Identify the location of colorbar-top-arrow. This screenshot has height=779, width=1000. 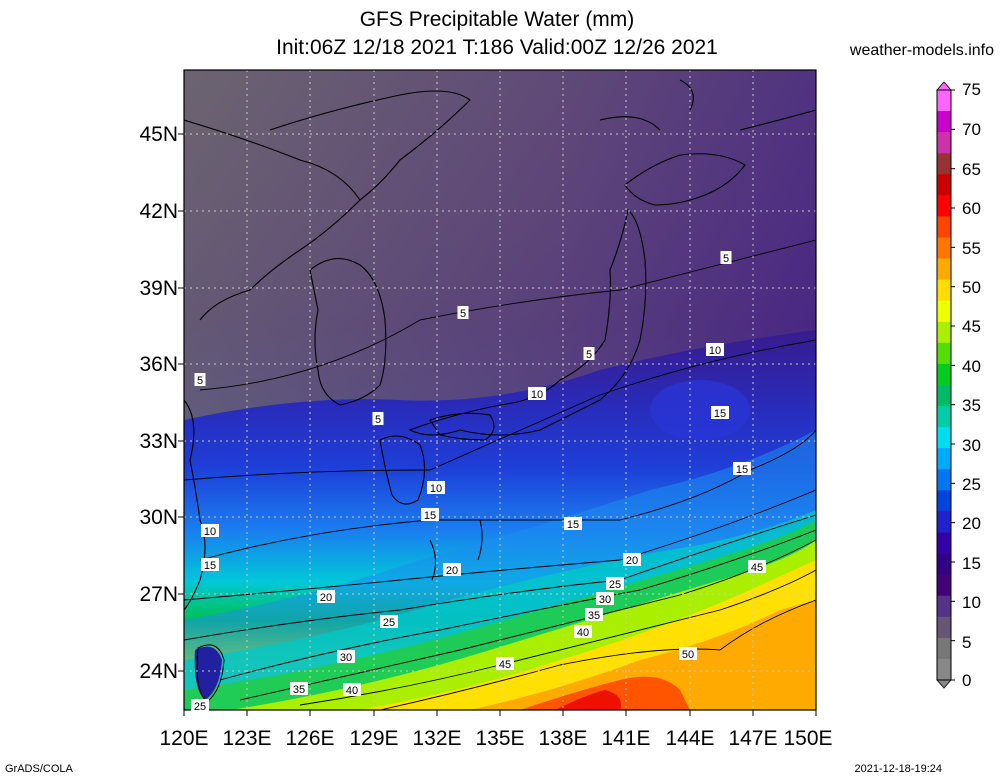
(944, 86).